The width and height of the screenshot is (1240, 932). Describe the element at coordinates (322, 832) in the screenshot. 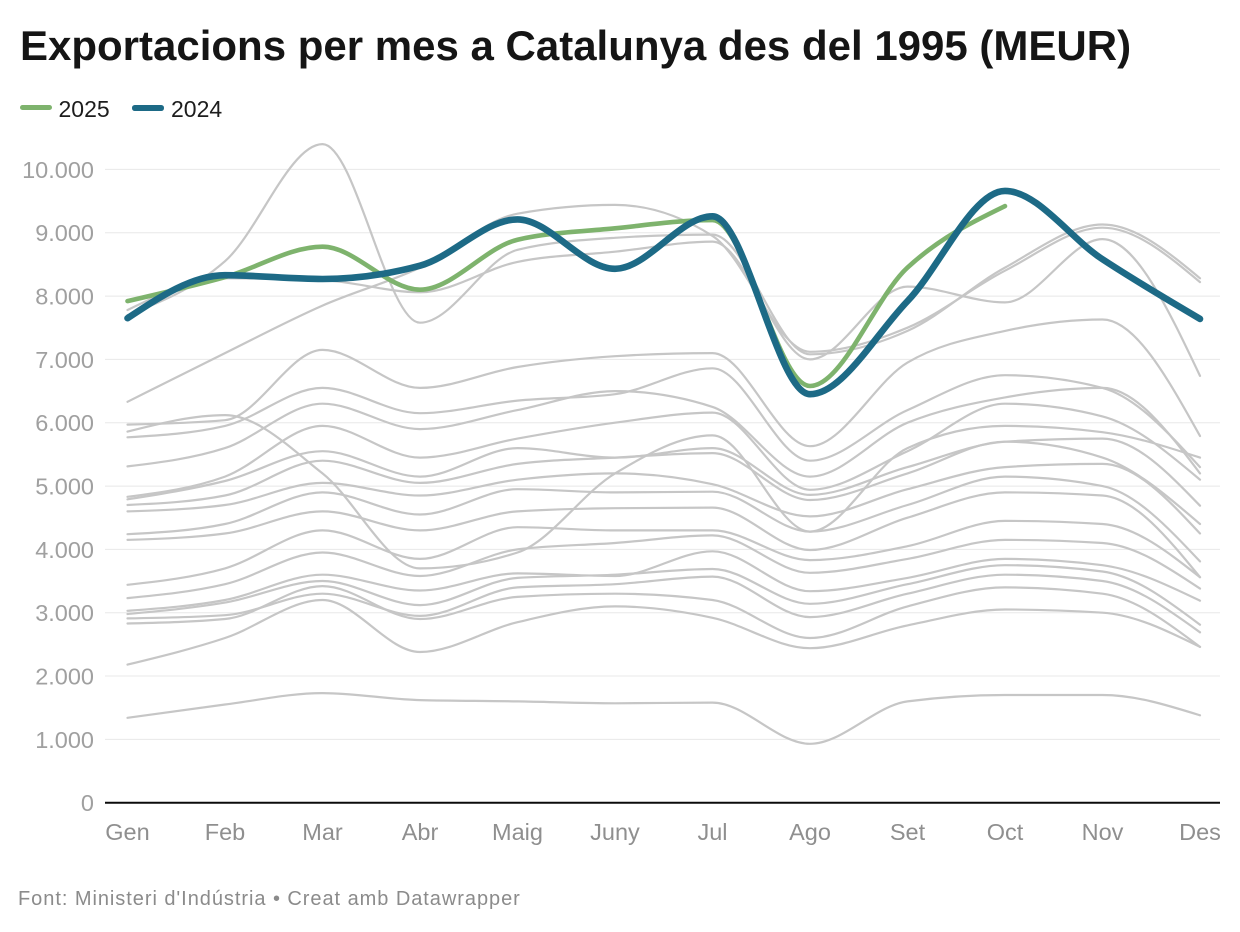

I see `svg-text: Mar` at that location.